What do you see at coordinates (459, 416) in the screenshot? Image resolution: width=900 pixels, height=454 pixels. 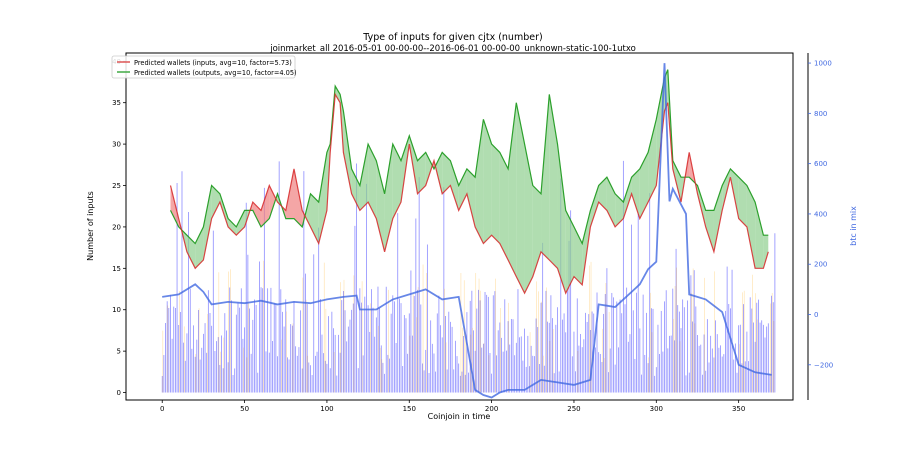 I see `x-axis-label: Coinjoin in time` at bounding box center [459, 416].